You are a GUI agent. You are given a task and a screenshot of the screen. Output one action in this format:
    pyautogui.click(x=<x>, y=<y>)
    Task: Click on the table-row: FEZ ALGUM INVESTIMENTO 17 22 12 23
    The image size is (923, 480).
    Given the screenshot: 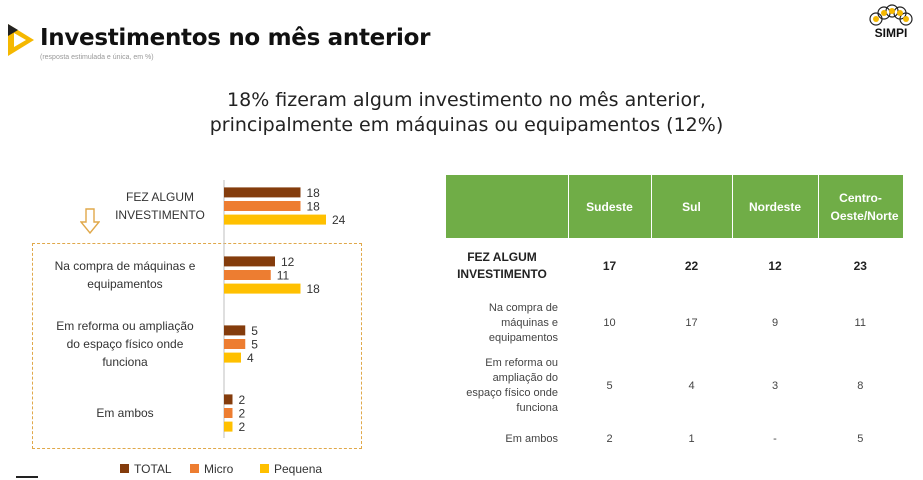 What is the action you would take?
    pyautogui.click(x=674, y=265)
    